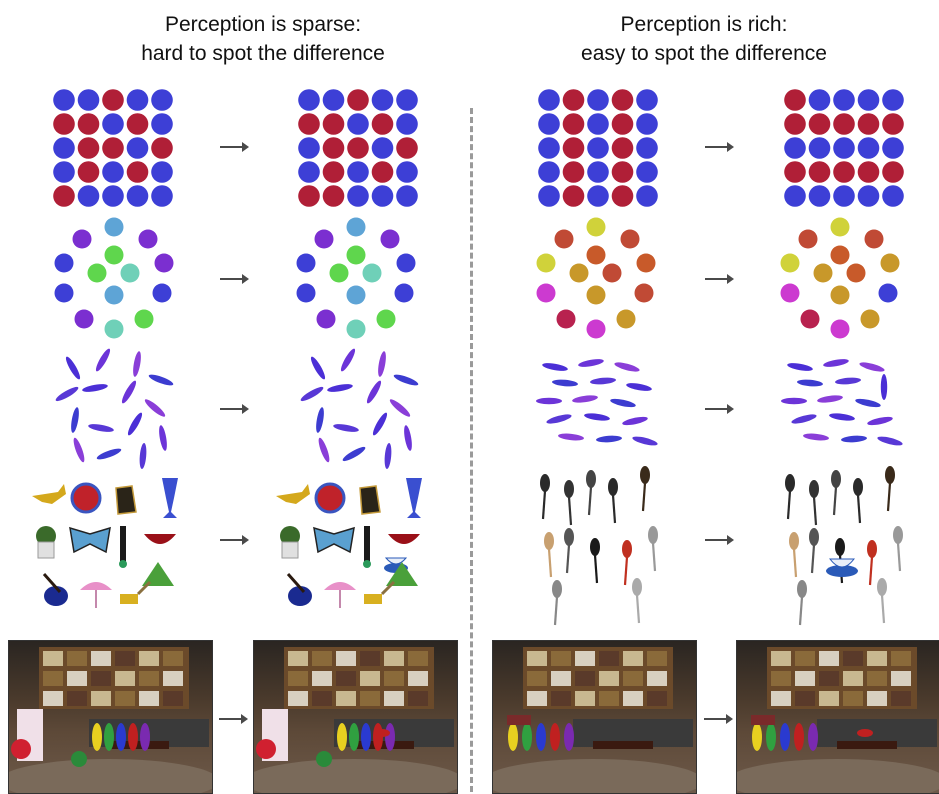 The width and height of the screenshot is (939, 794). I want to click on toy-plane, so click(49, 494).